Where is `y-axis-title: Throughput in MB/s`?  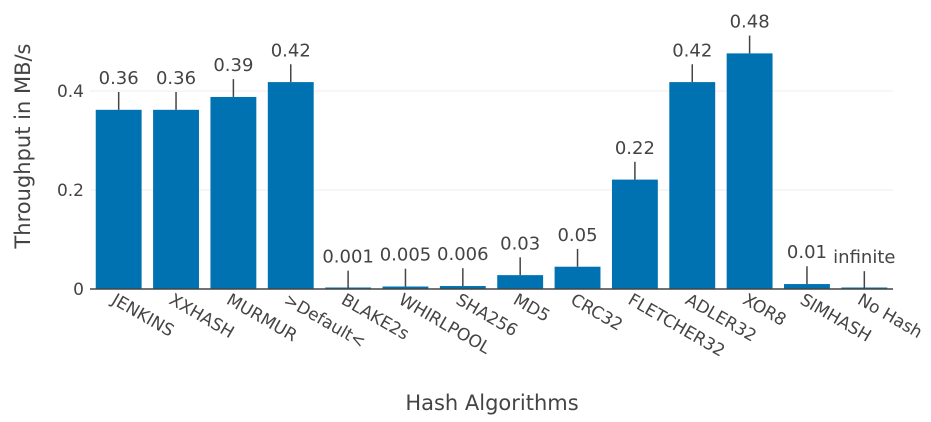 y-axis-title: Throughput in MB/s is located at coordinates (23, 146).